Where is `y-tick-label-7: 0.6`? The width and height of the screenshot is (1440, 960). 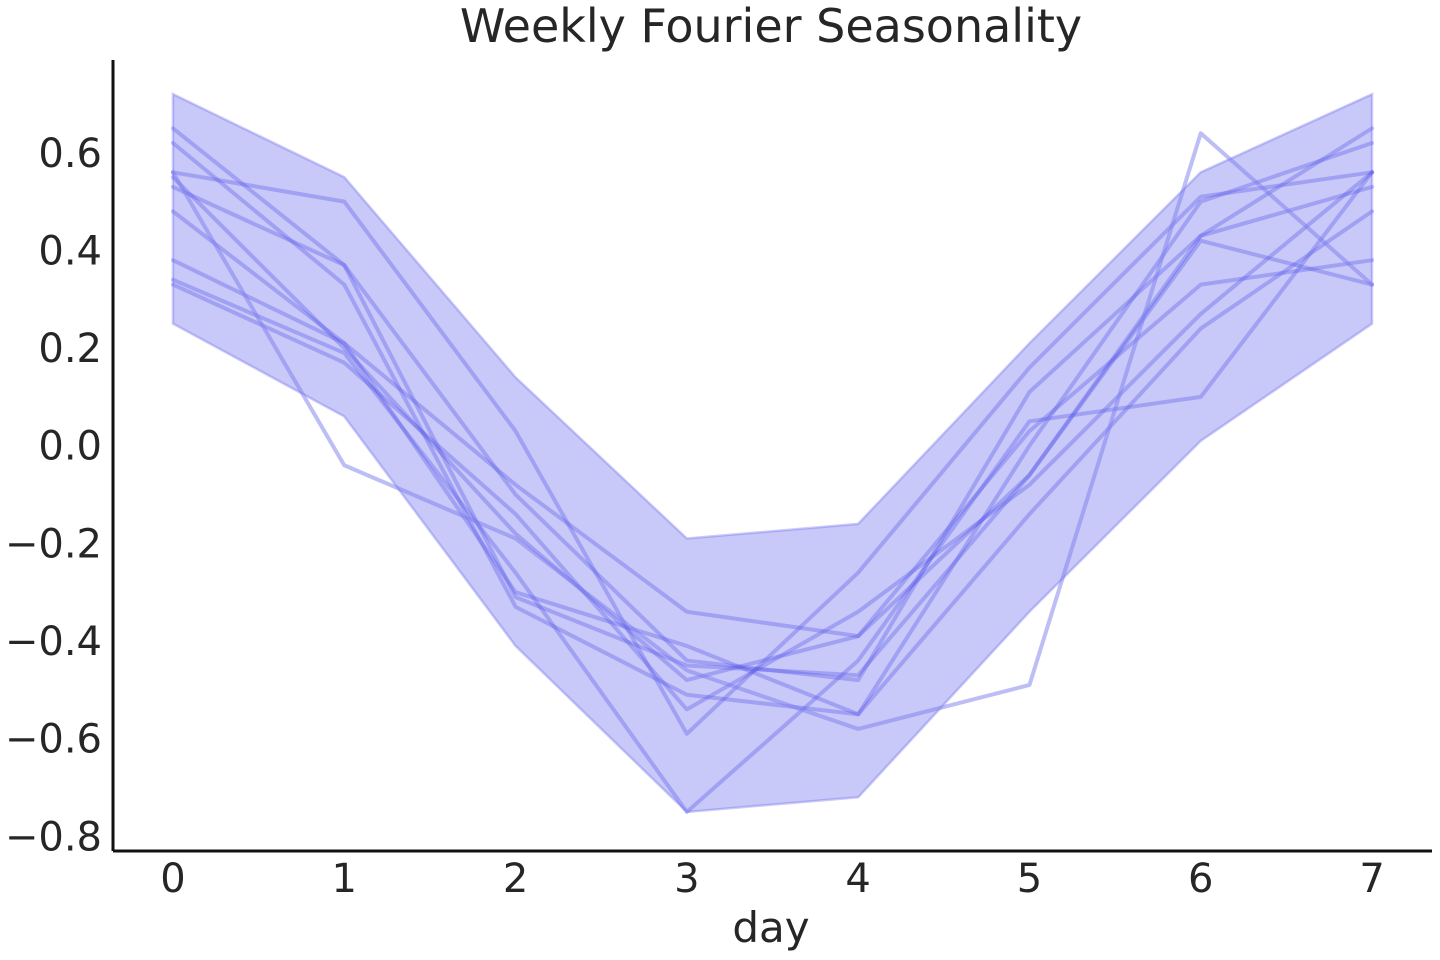 y-tick-label-7: 0.6 is located at coordinates (70, 154).